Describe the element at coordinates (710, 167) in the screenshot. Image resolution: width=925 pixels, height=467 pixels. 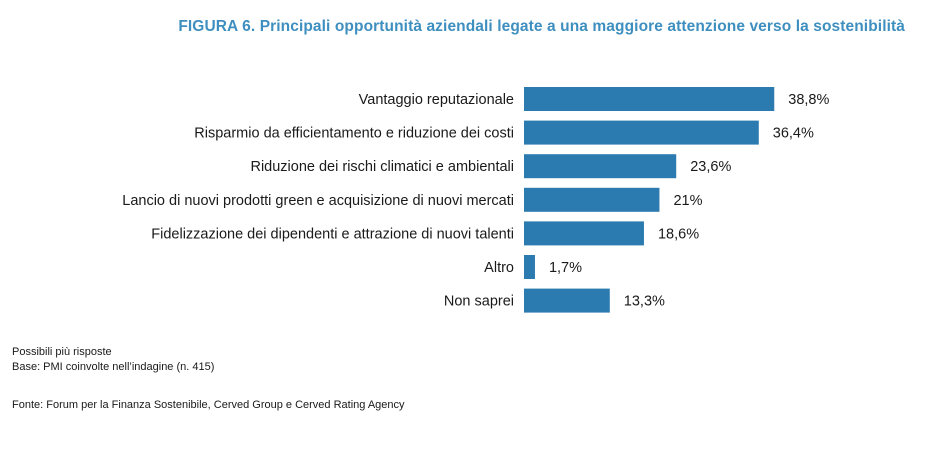
I see `value-label: 23,6%` at that location.